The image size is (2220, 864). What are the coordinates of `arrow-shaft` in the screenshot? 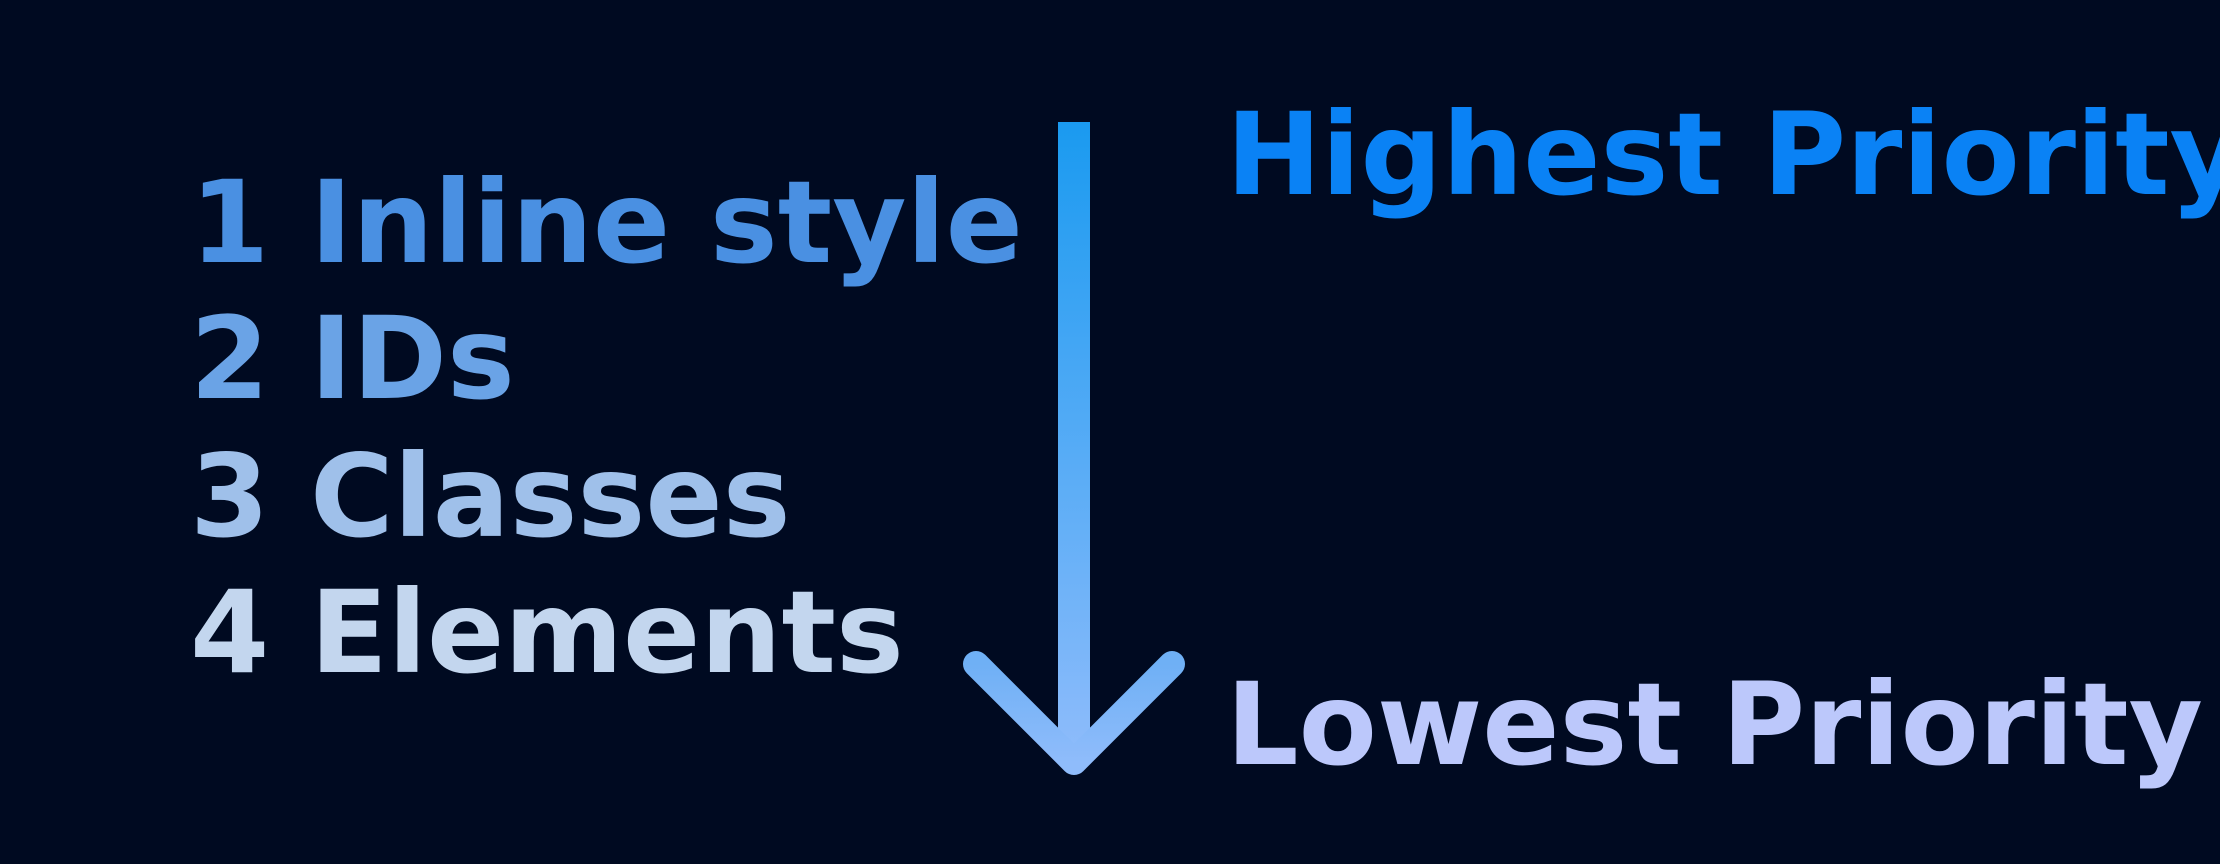 It's located at (1074, 442).